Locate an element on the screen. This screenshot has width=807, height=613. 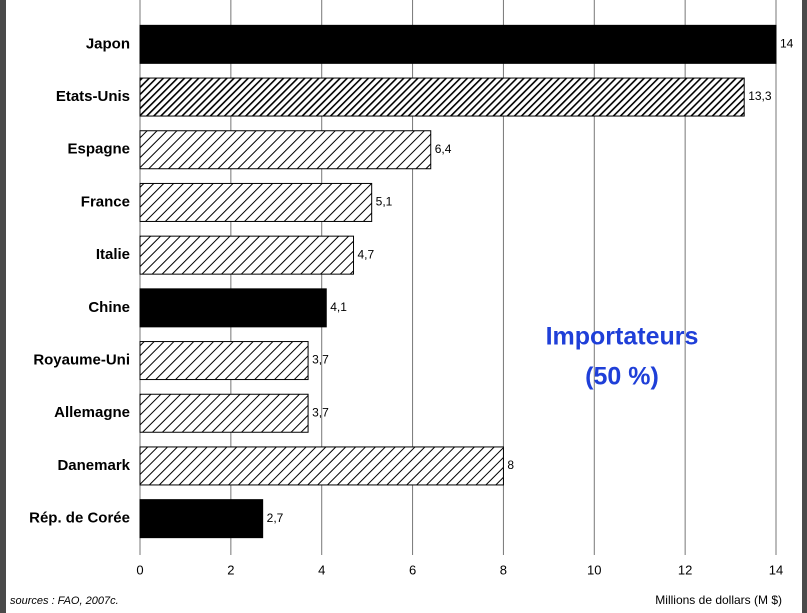
annotation: (50 %) is located at coordinates (622, 377).